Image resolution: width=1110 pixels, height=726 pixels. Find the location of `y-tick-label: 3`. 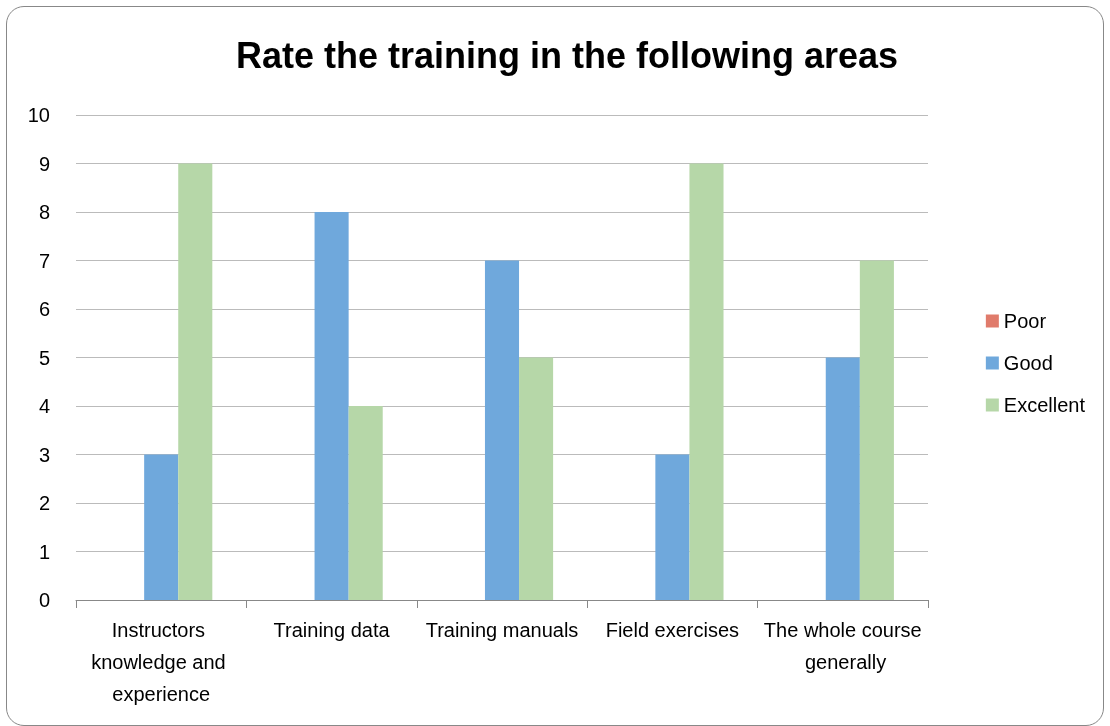

y-tick-label: 3 is located at coordinates (44, 454).